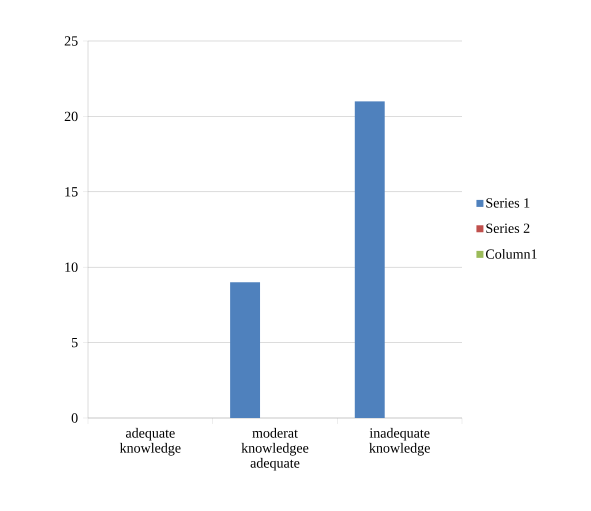 The height and width of the screenshot is (511, 591). Describe the element at coordinates (399, 442) in the screenshot. I see `x-tick-label: inadequate knowledge` at that location.